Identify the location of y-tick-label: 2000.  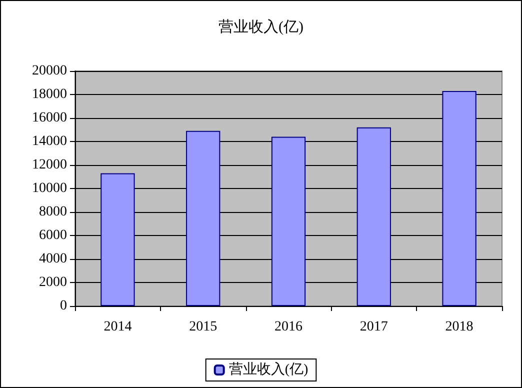
(53, 282).